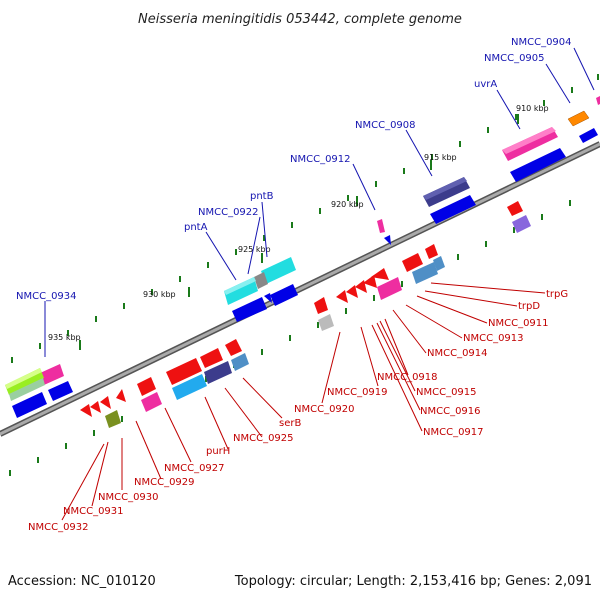 This screenshot has width=600, height=600. What do you see at coordinates (493, 338) in the screenshot?
I see `gene-label-nmcc-0913: NMCC_0913` at bounding box center [493, 338].